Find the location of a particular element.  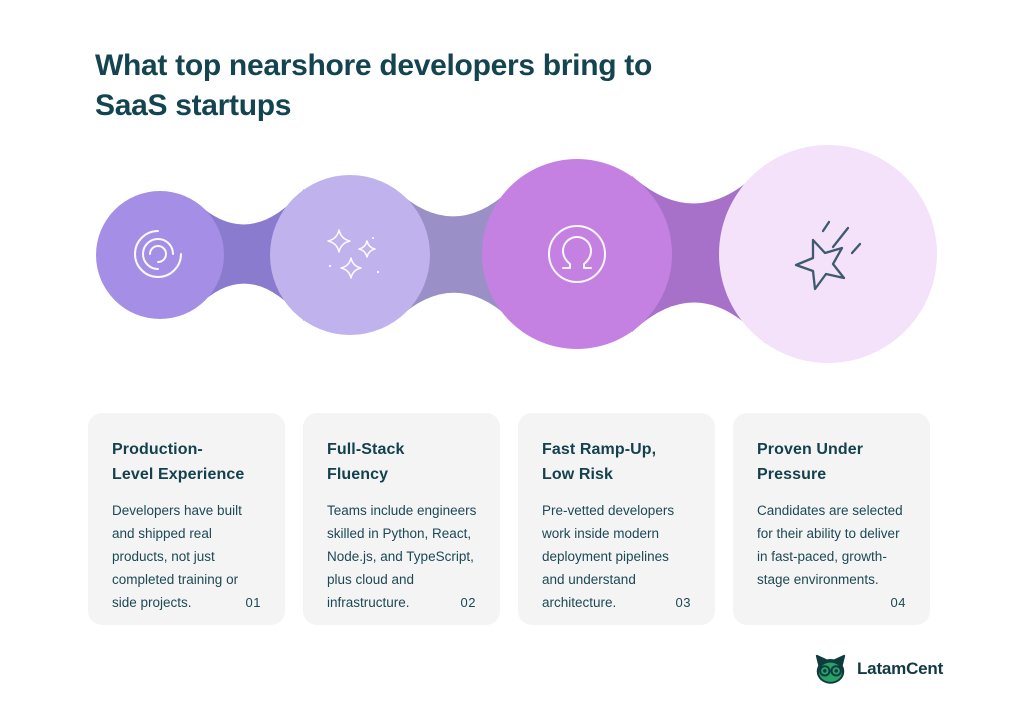

sparkles-icon is located at coordinates (353, 254).